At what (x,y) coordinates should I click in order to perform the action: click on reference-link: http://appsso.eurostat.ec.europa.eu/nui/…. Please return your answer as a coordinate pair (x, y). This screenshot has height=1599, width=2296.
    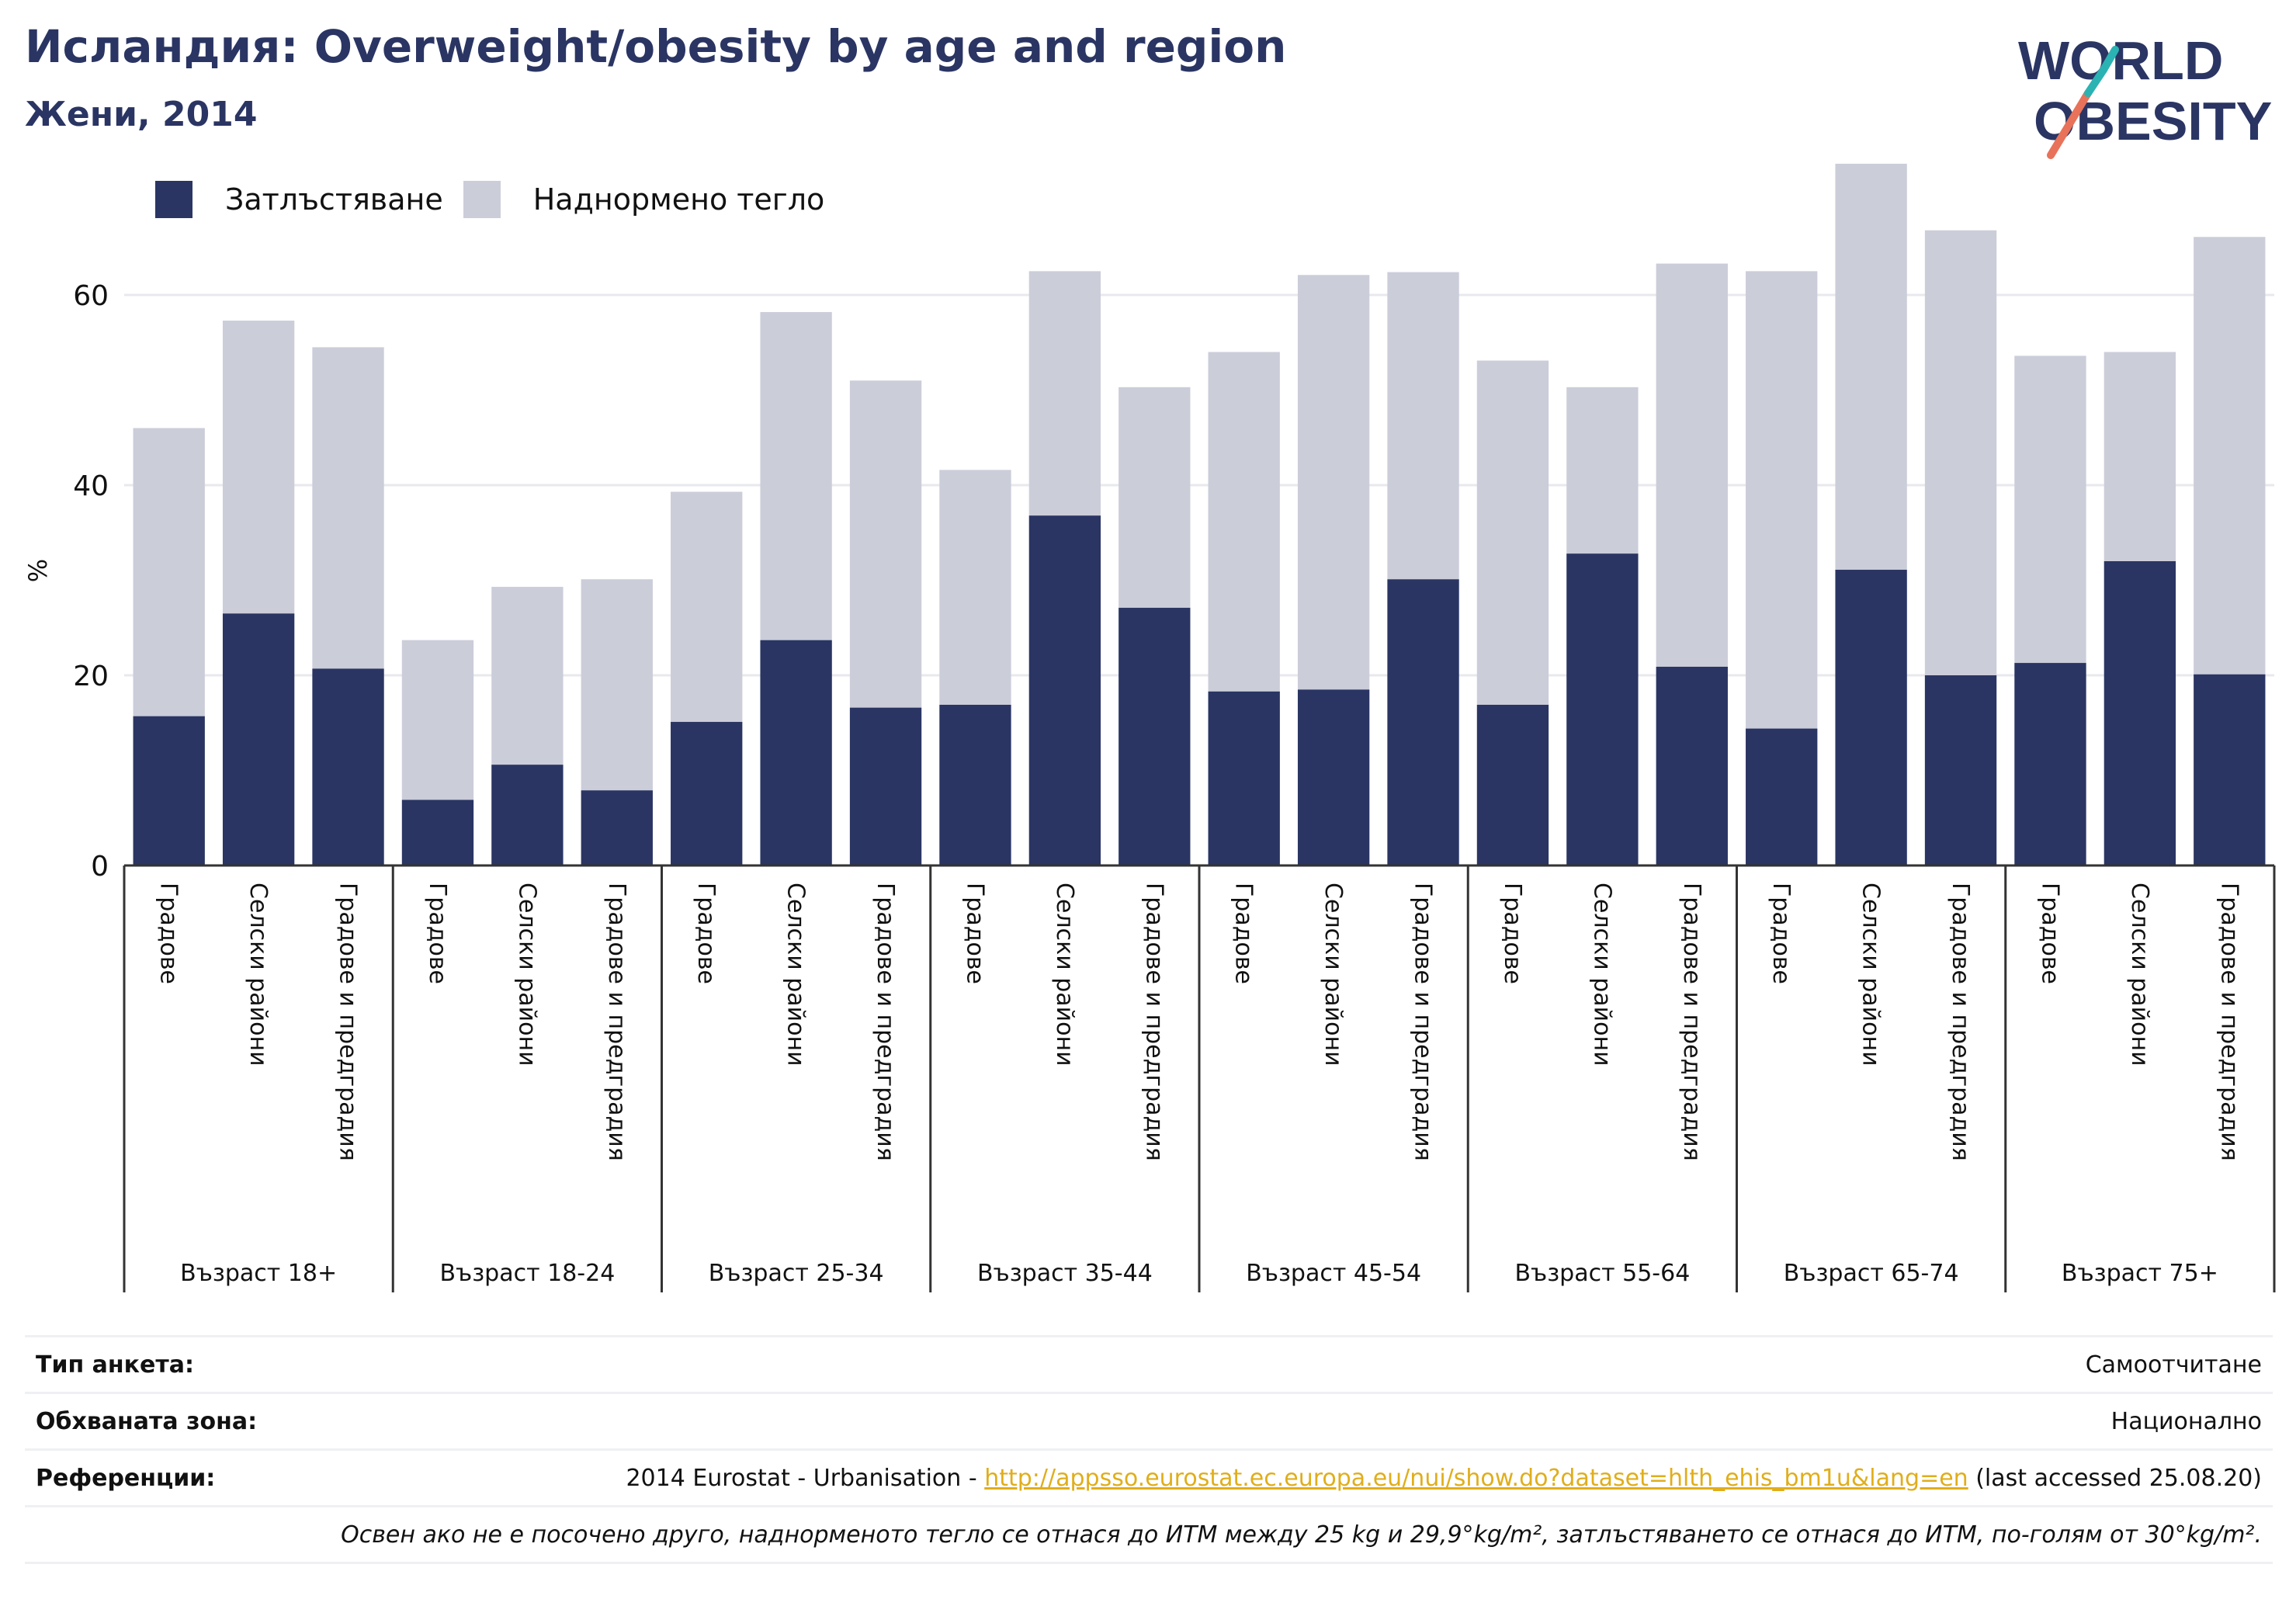
    Looking at the image, I should click on (1476, 1478).